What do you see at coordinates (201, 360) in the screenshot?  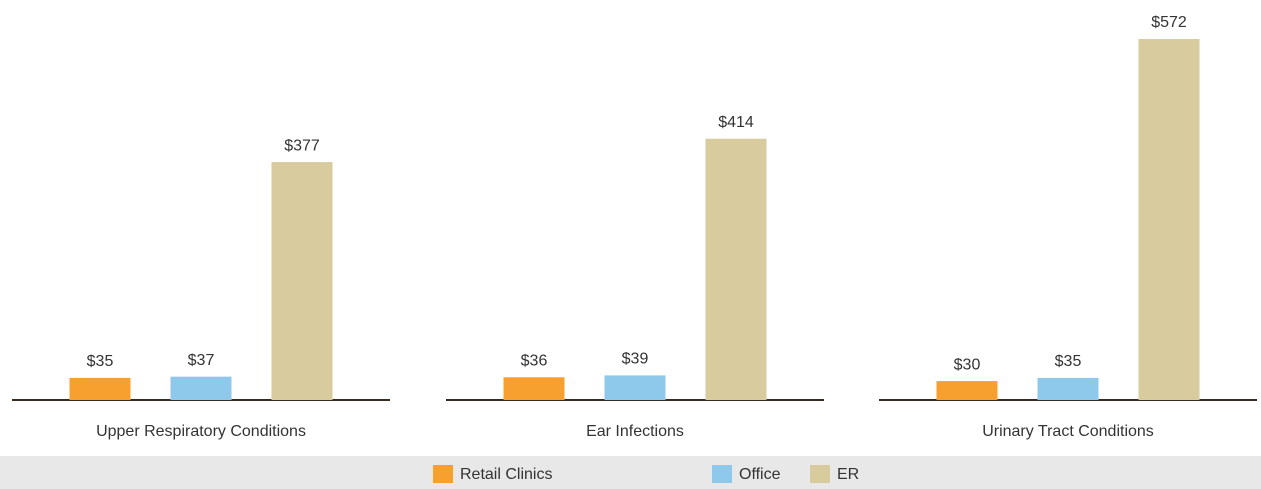 I see `data-label: $37` at bounding box center [201, 360].